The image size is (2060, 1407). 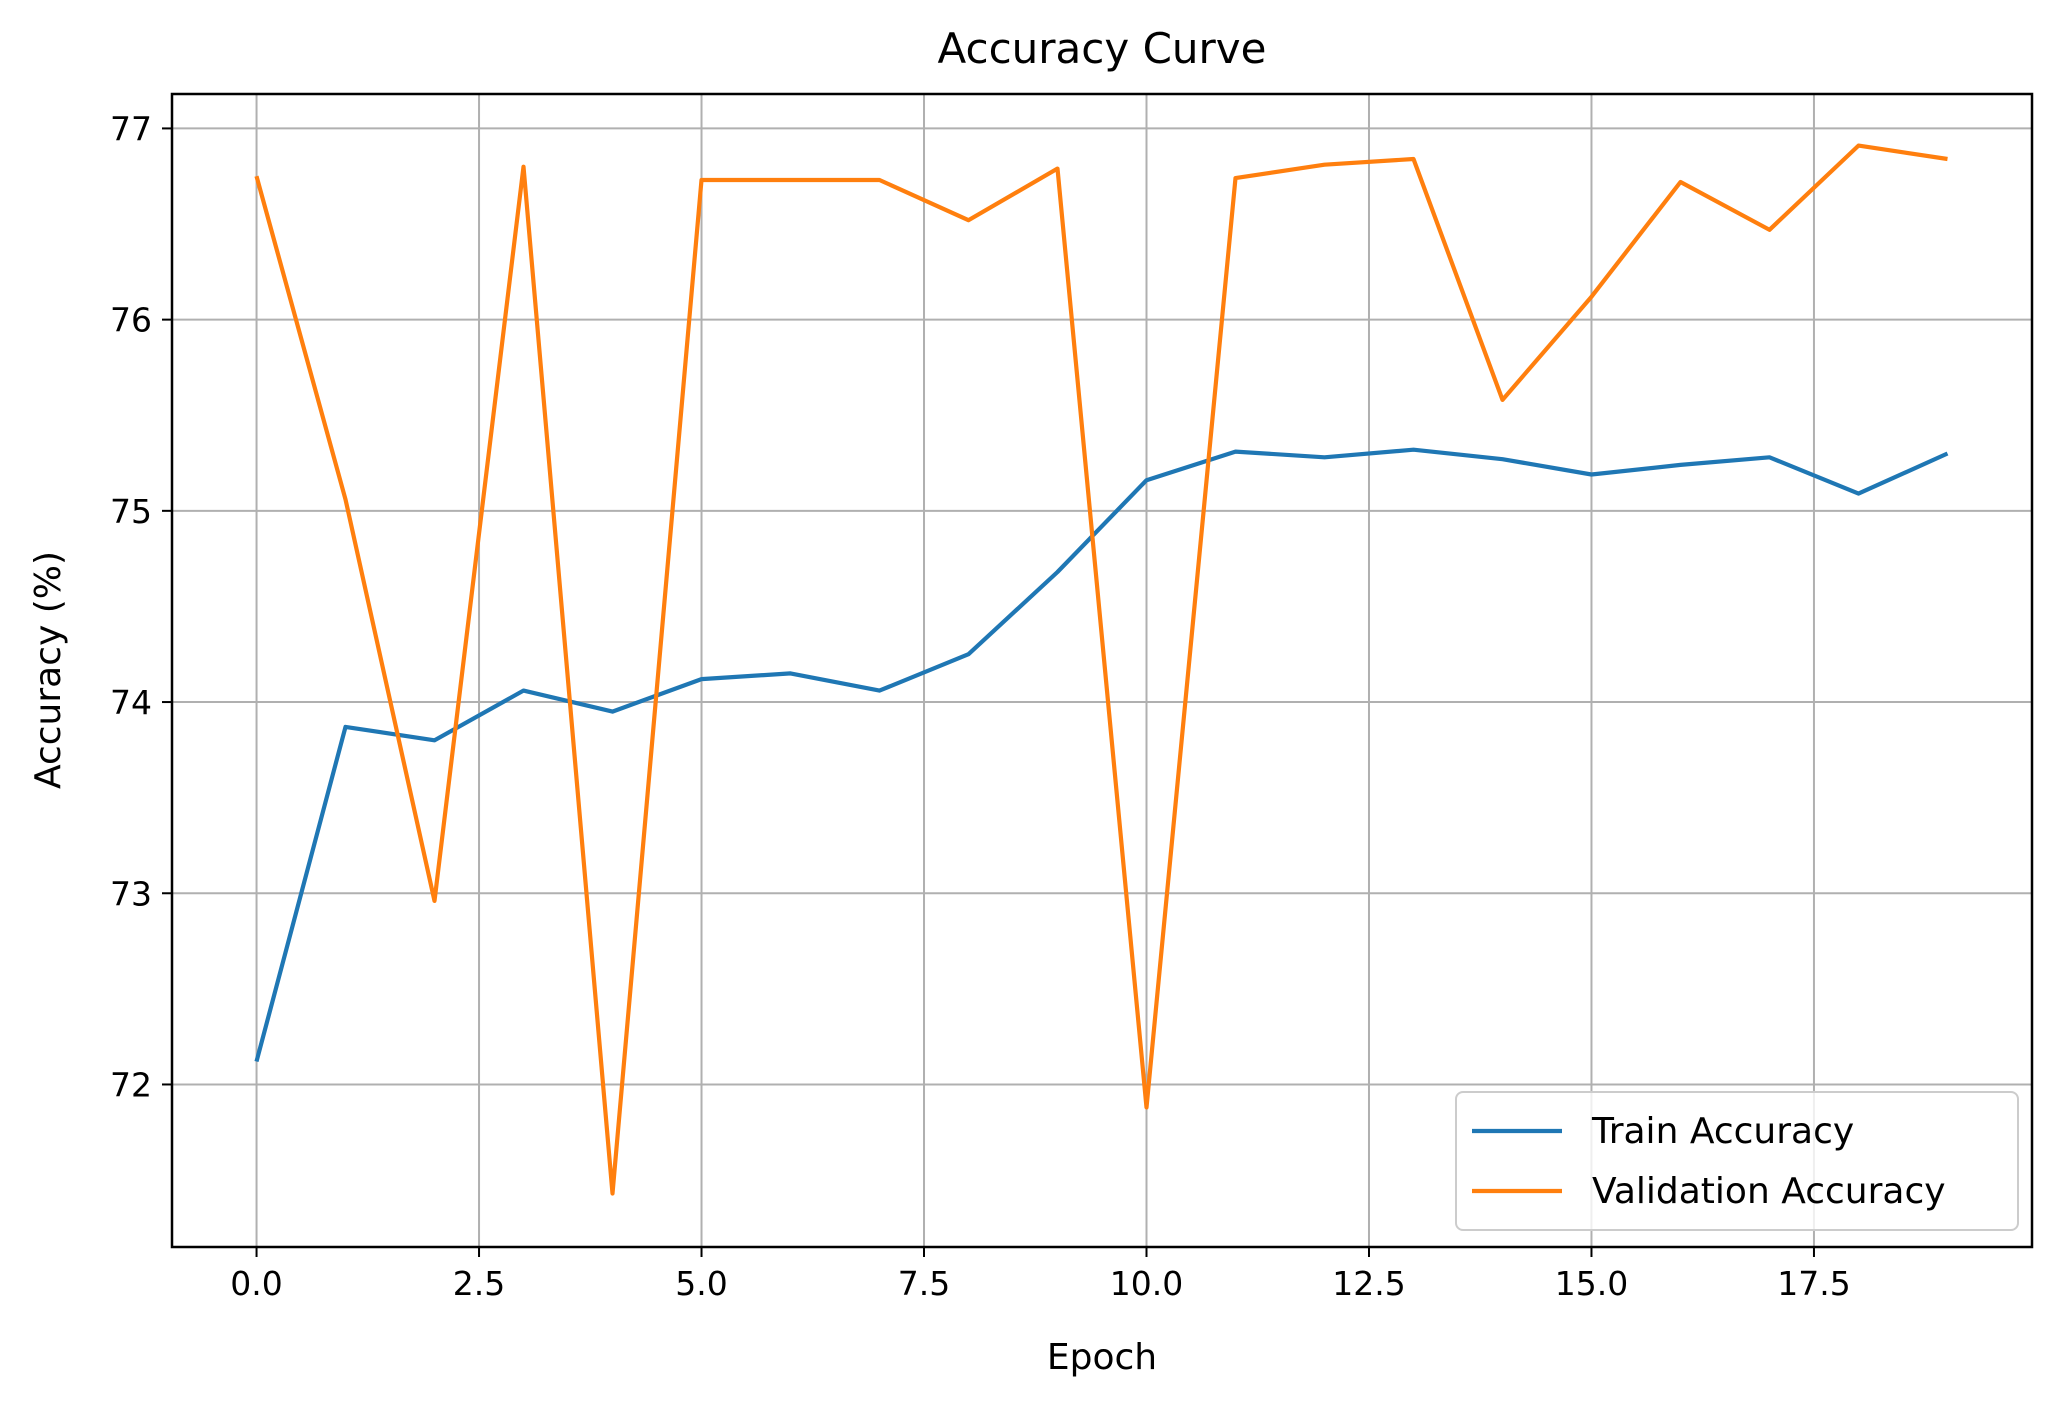 What do you see at coordinates (1813, 1283) in the screenshot?
I see `x-tick-label: 17.5` at bounding box center [1813, 1283].